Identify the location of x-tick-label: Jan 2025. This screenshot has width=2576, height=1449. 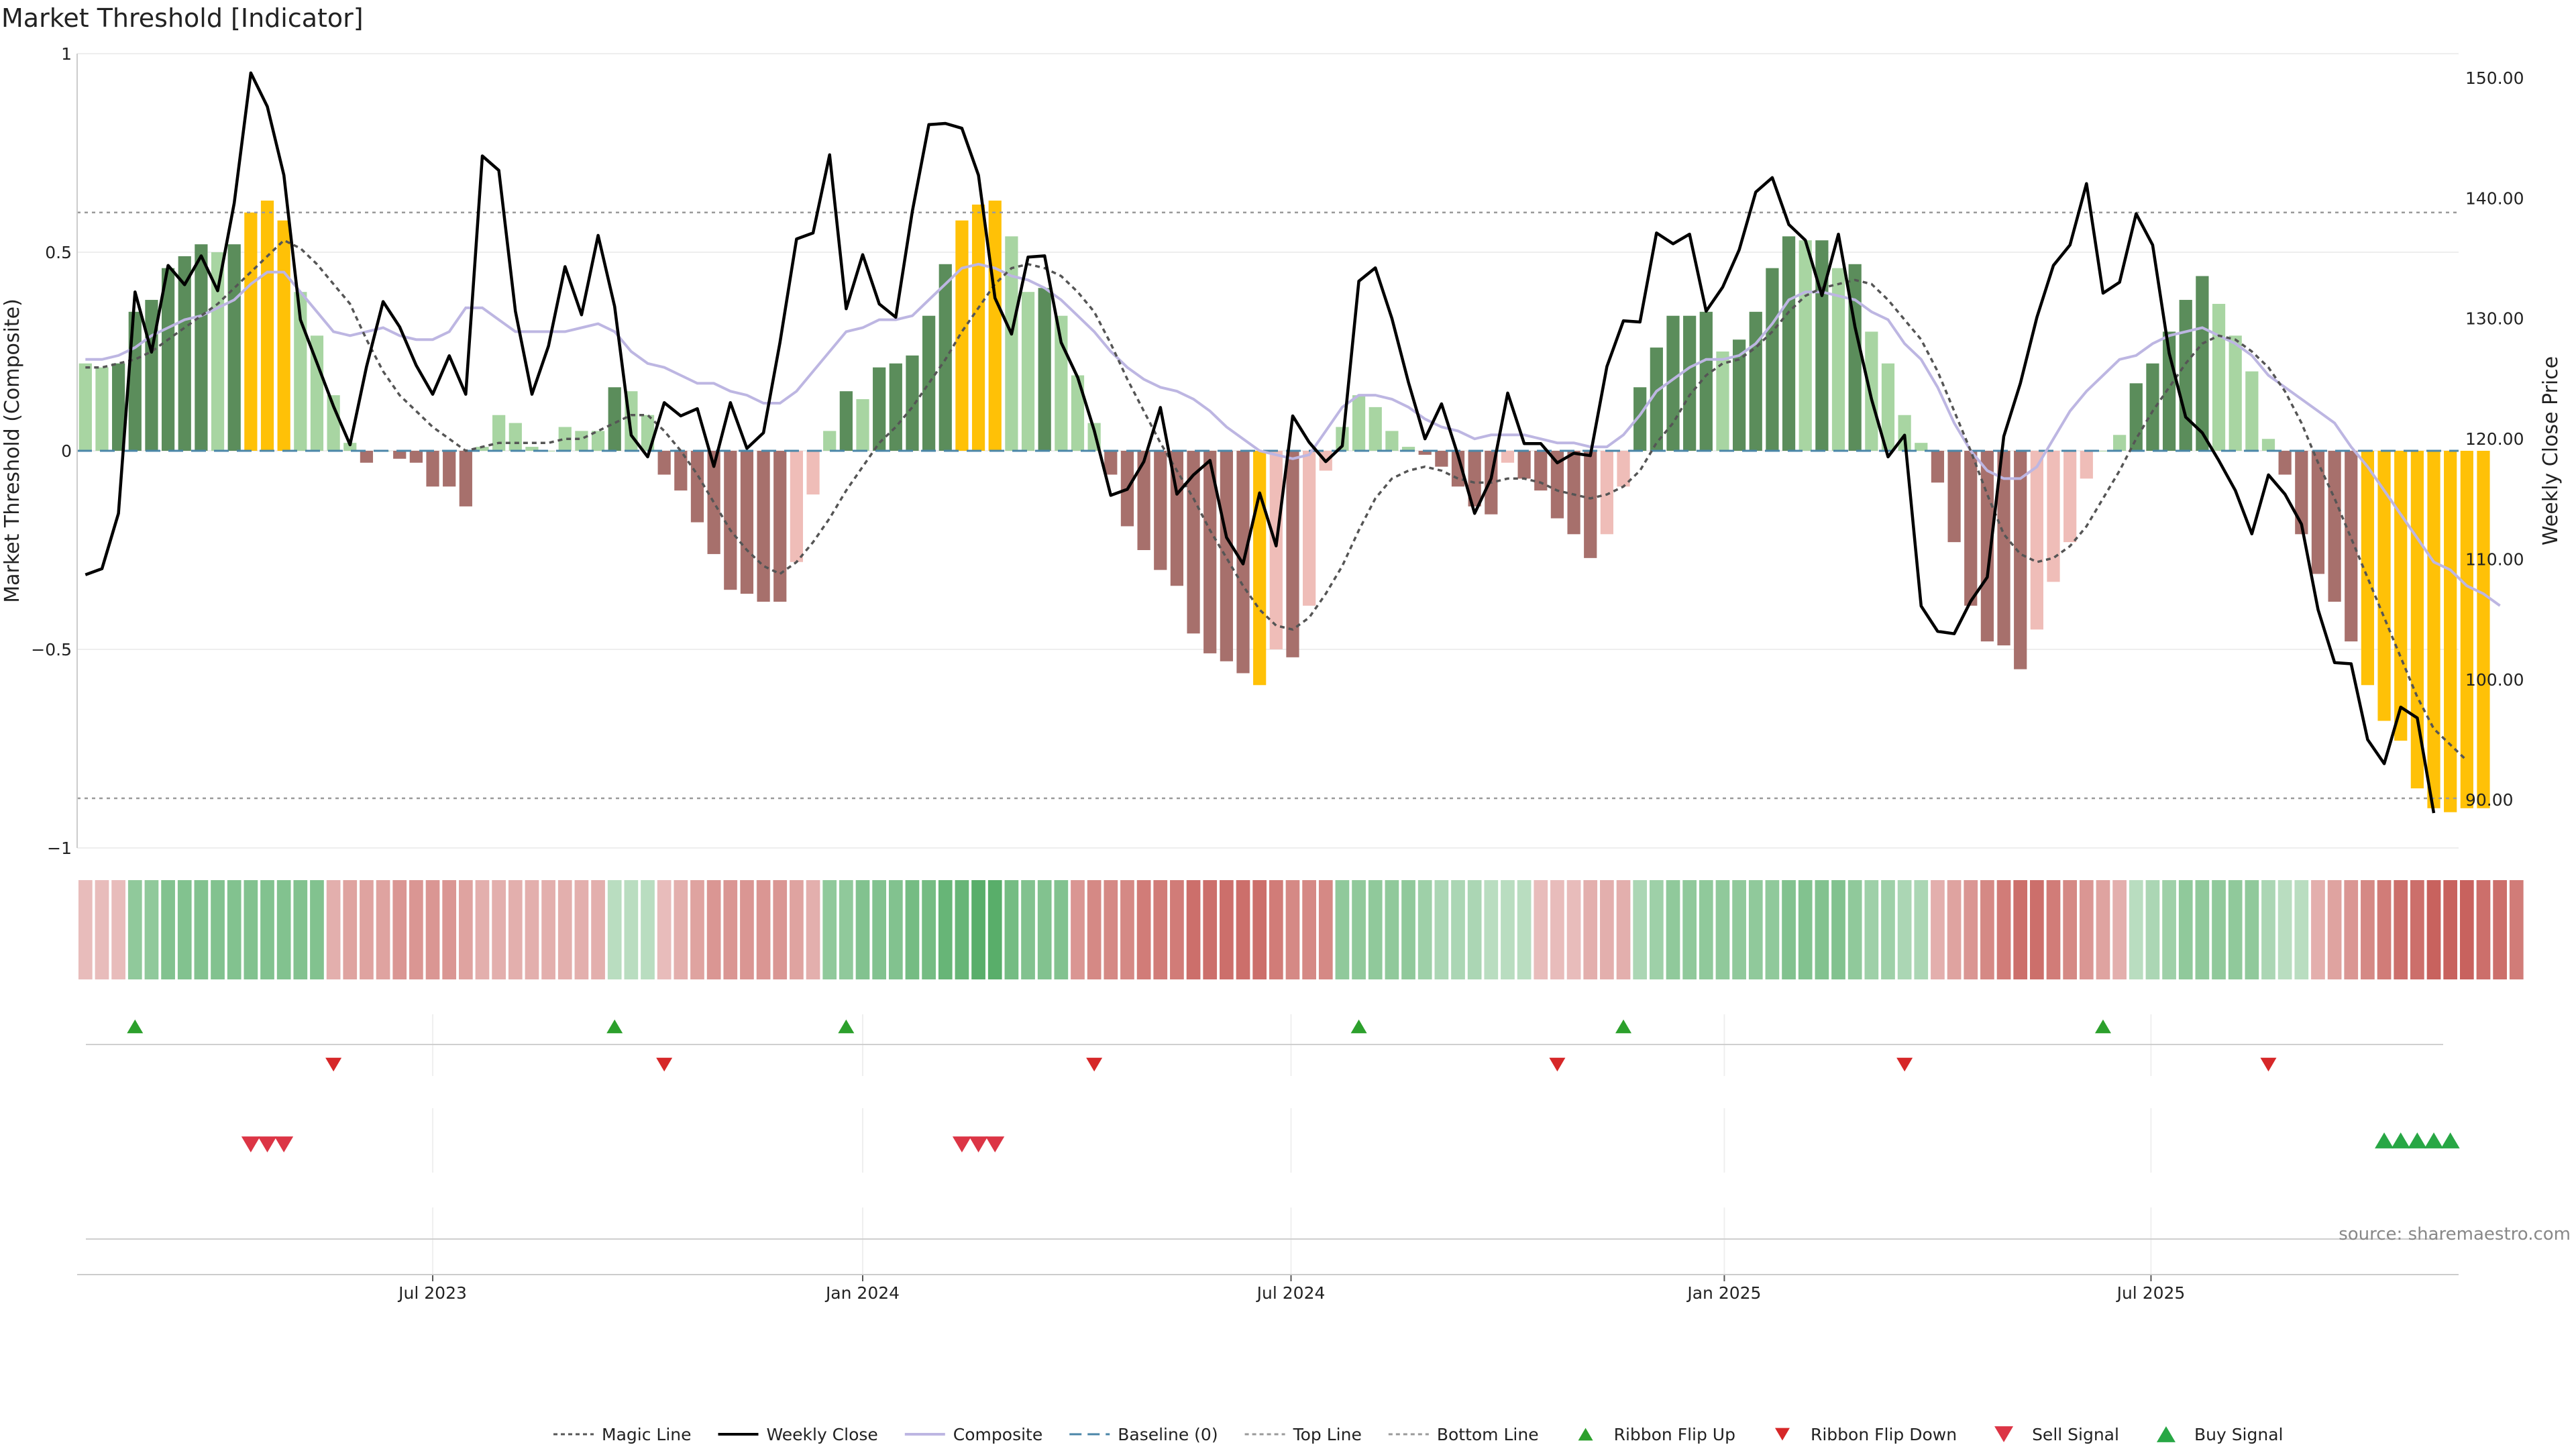
(1723, 1293).